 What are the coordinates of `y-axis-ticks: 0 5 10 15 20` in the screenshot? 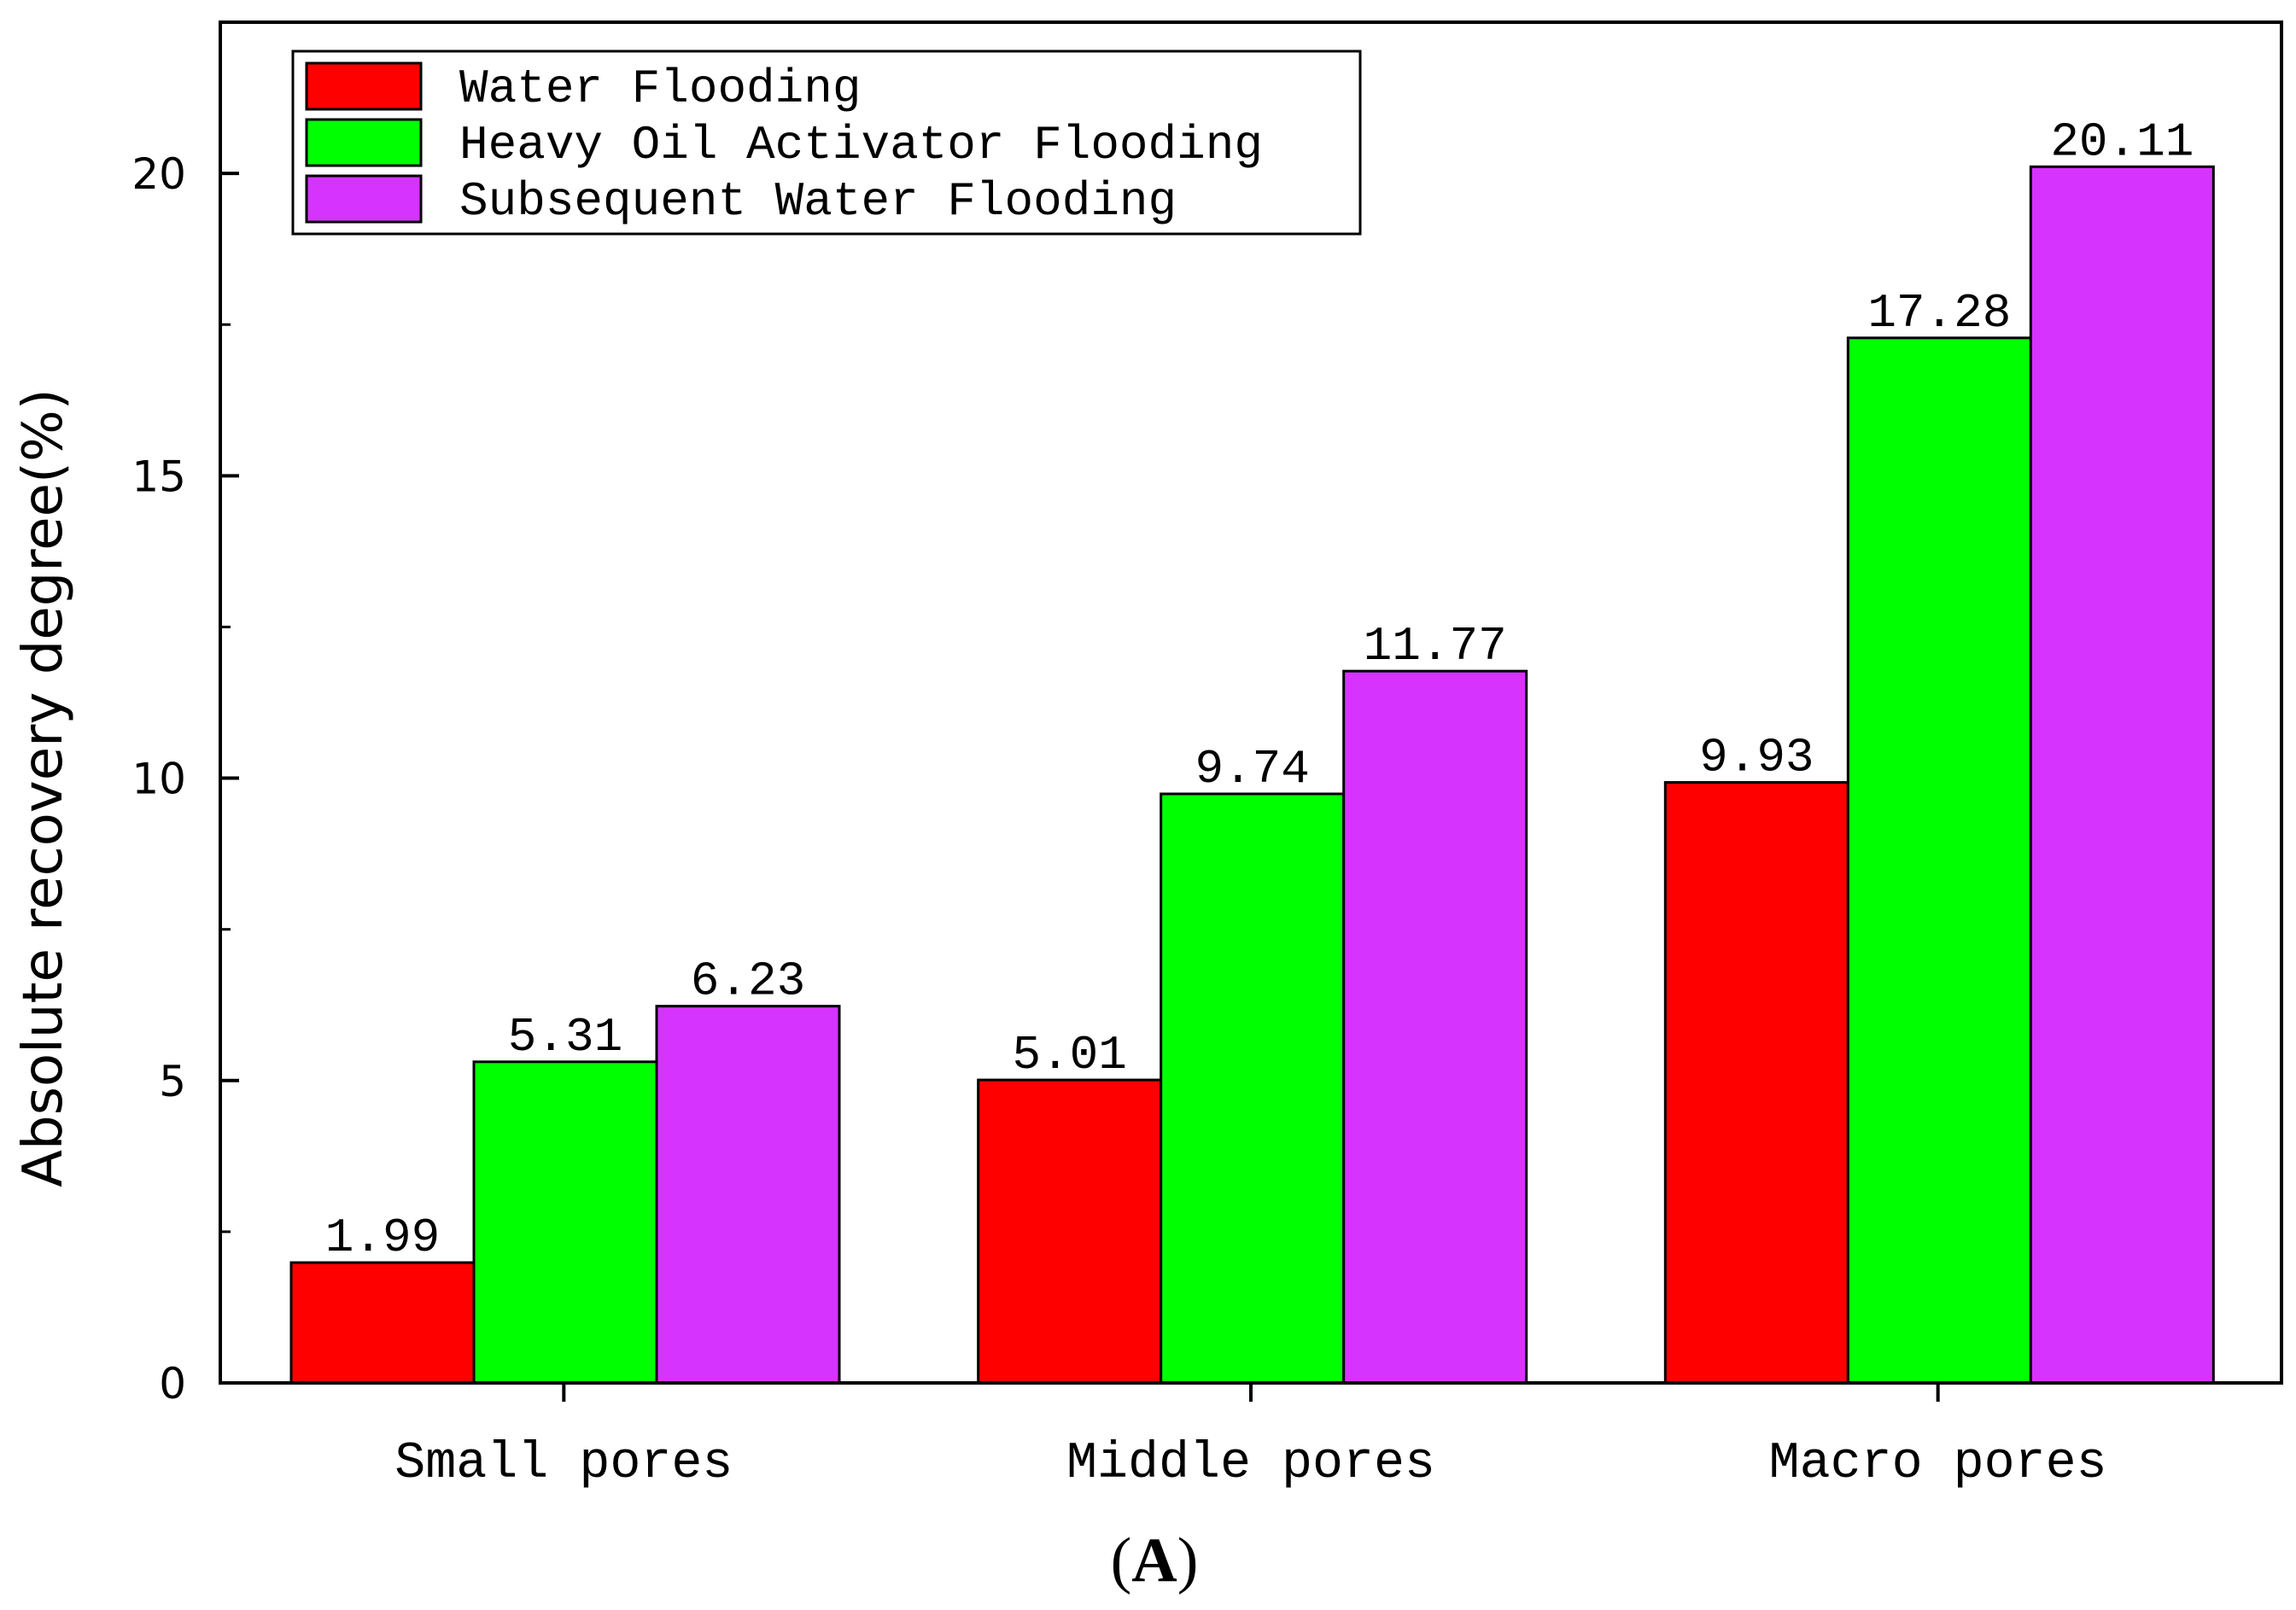 It's located at (185, 779).